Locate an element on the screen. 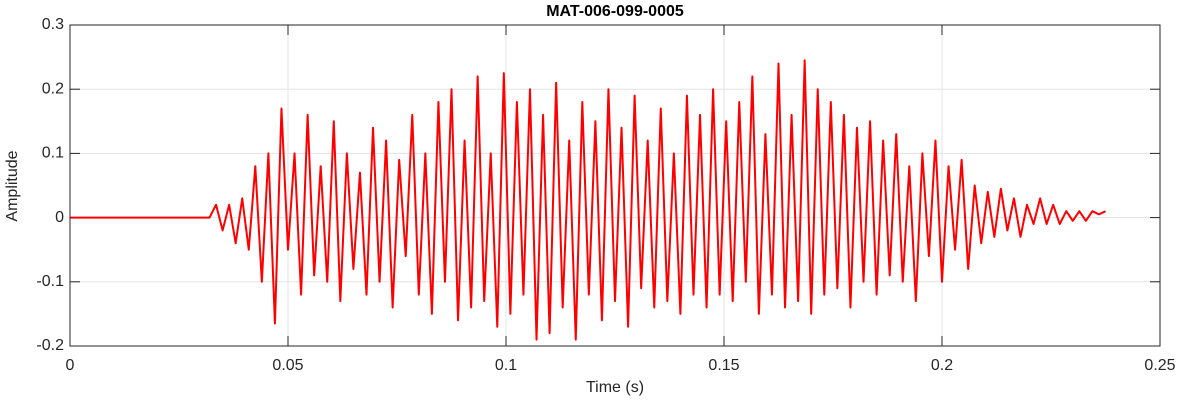  x-tick-label: 0.2 is located at coordinates (942, 365).